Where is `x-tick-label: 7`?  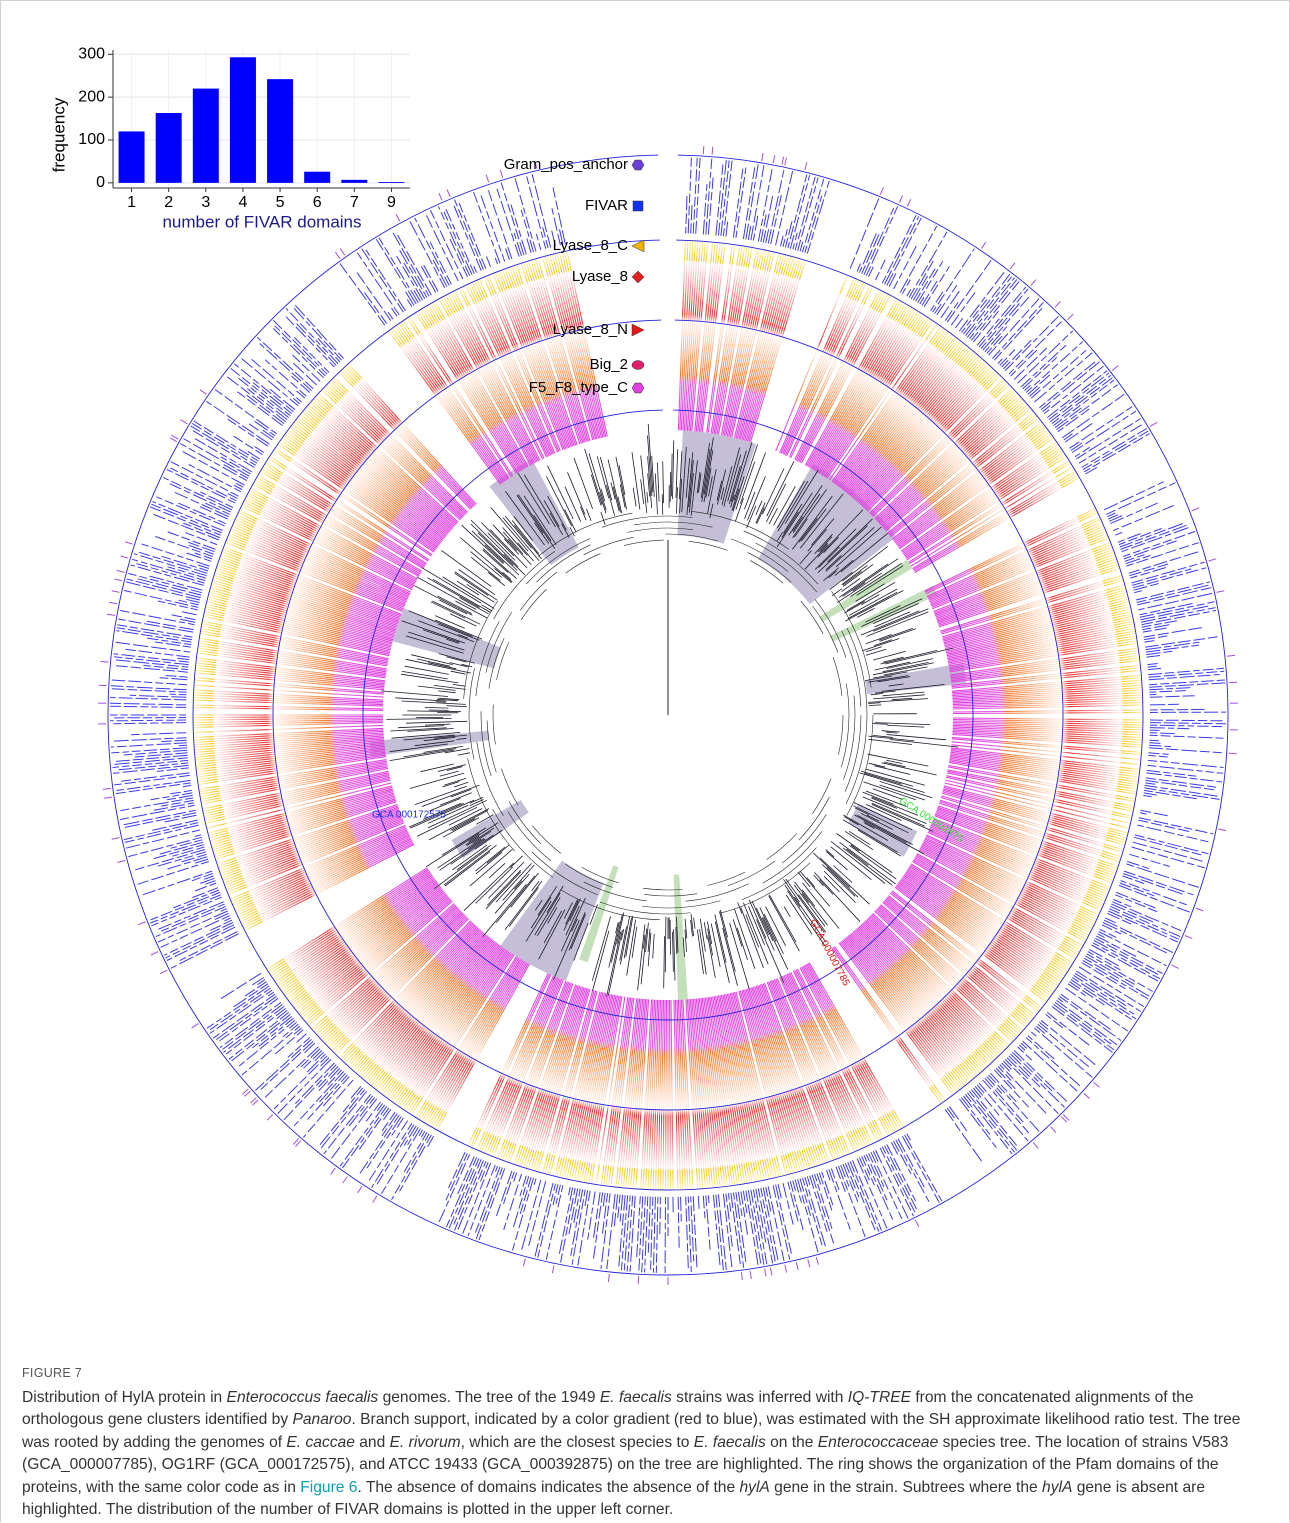 x-tick-label: 7 is located at coordinates (354, 202).